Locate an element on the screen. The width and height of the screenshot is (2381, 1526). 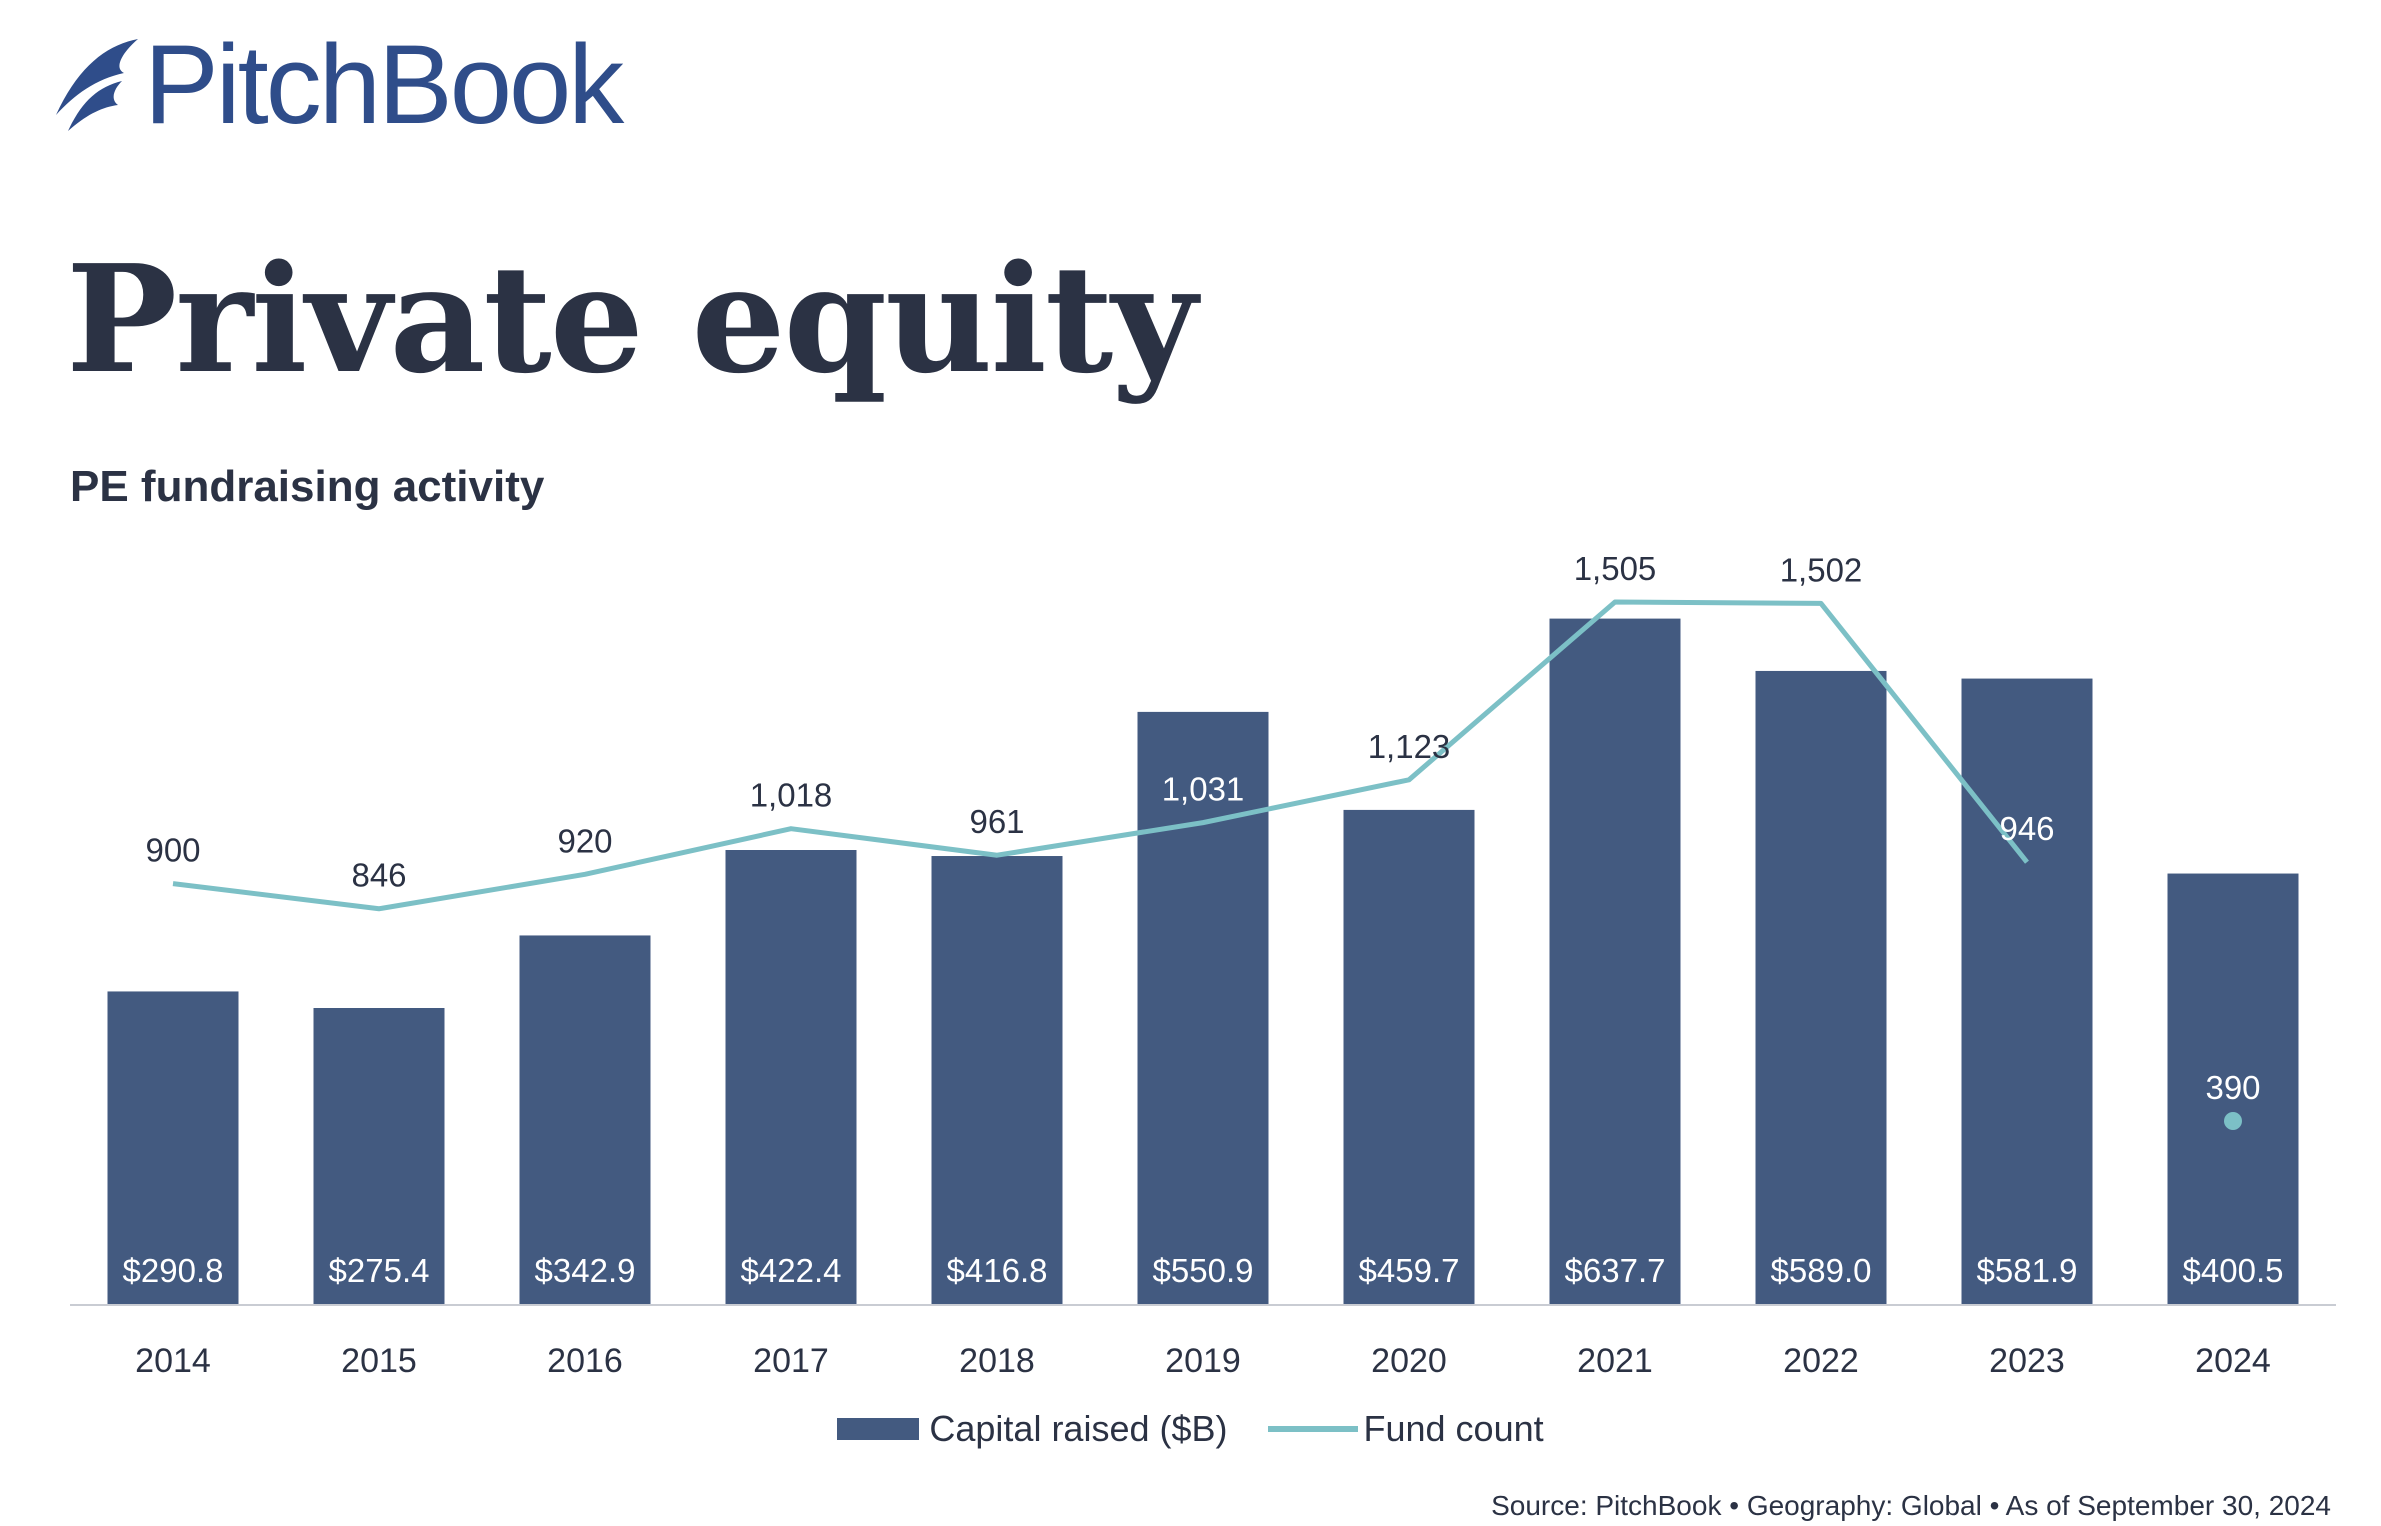
page-title: Private equity is located at coordinates (631, 319).